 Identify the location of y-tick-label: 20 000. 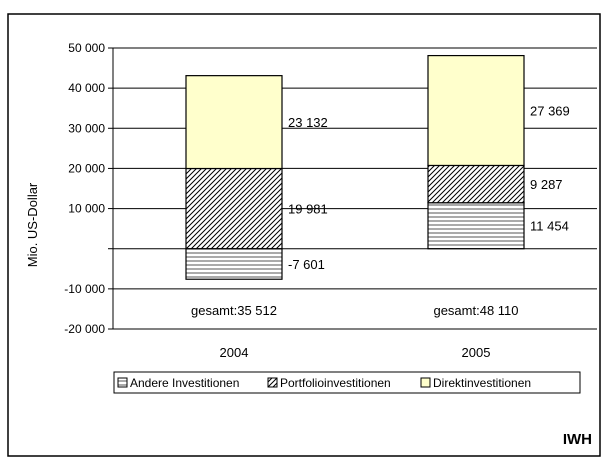
(86, 168).